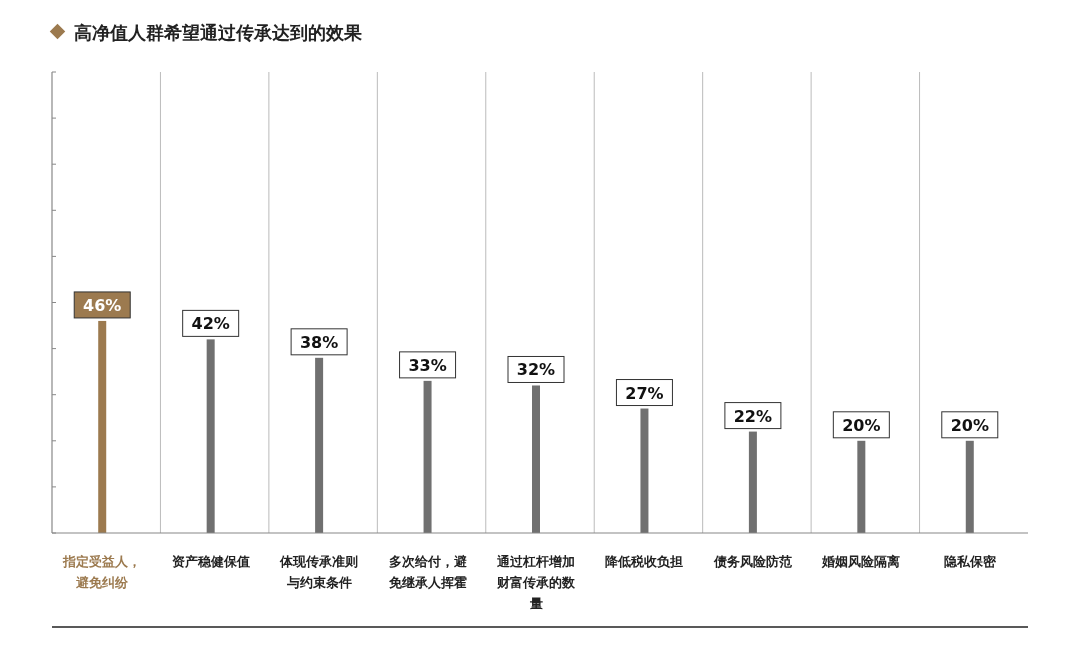  Describe the element at coordinates (427, 365) in the screenshot. I see `data-label: 33%` at that location.